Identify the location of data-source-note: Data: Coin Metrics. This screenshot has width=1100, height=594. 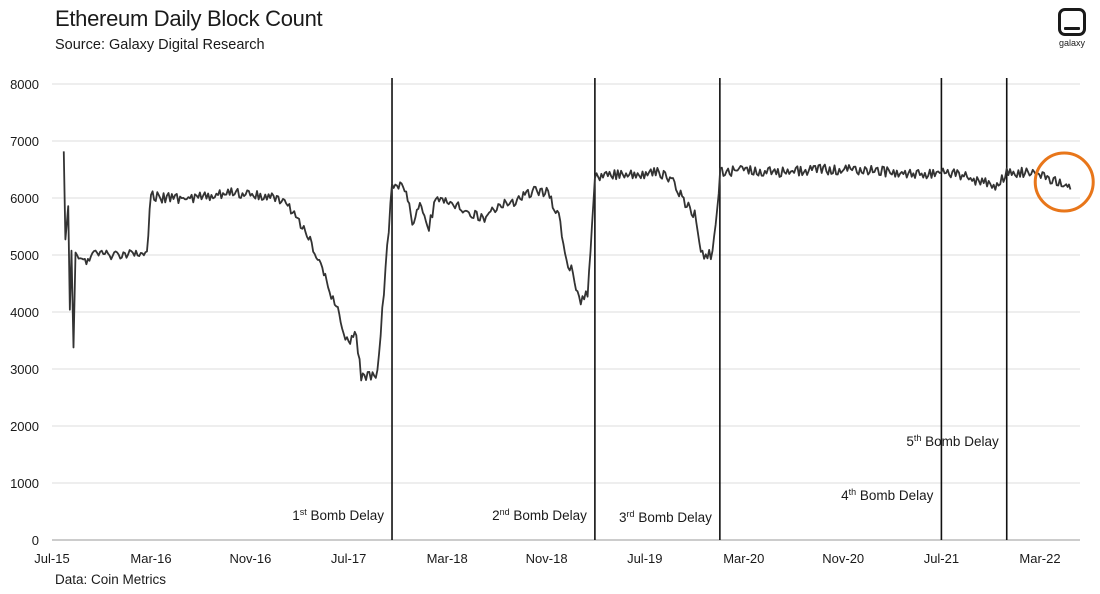
(110, 579).